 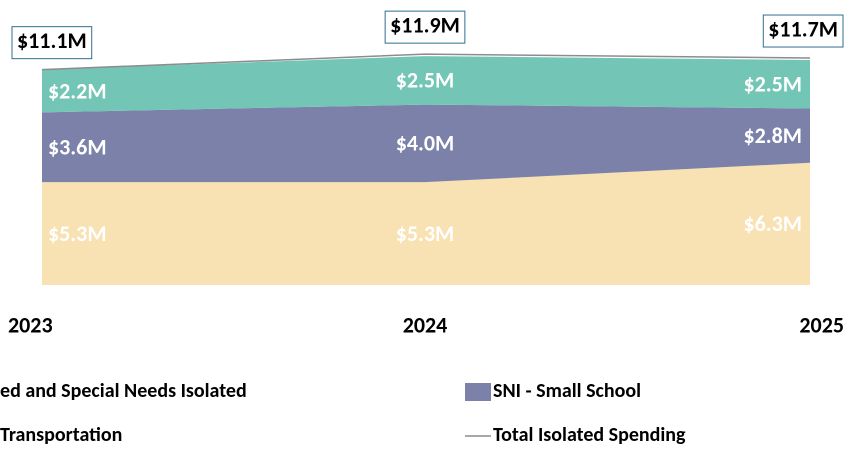 What do you see at coordinates (478, 392) in the screenshot?
I see `legend-swatch` at bounding box center [478, 392].